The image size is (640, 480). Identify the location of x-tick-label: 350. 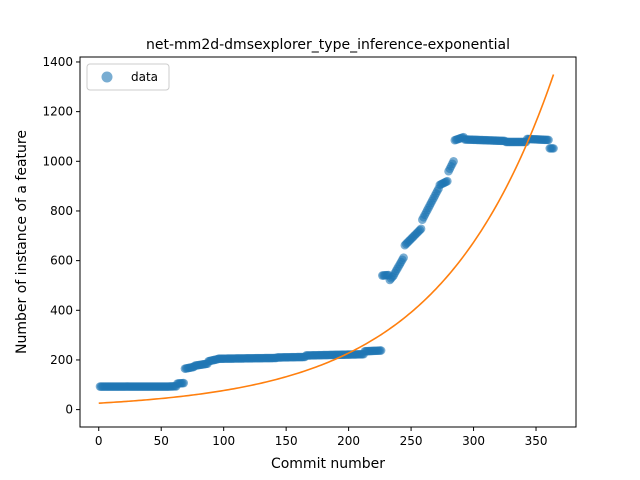
(536, 441).